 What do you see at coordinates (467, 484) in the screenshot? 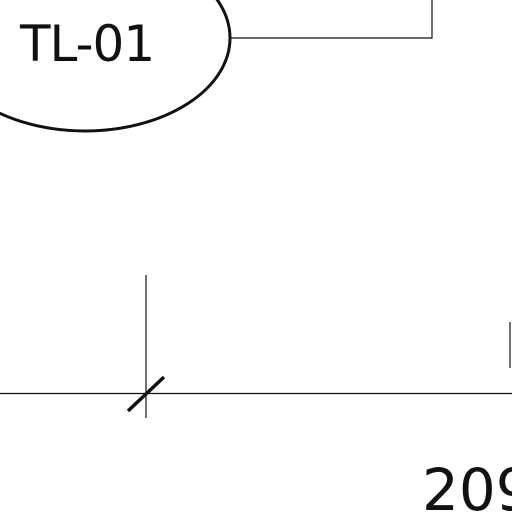
I see `dimension-value: 209` at bounding box center [467, 484].